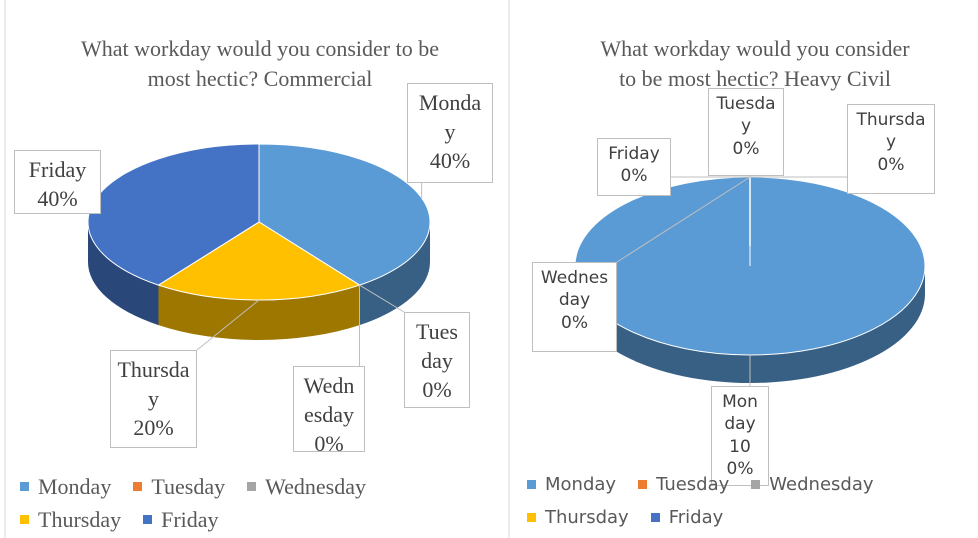  I want to click on data-label: Friday 40%, so click(57, 182).